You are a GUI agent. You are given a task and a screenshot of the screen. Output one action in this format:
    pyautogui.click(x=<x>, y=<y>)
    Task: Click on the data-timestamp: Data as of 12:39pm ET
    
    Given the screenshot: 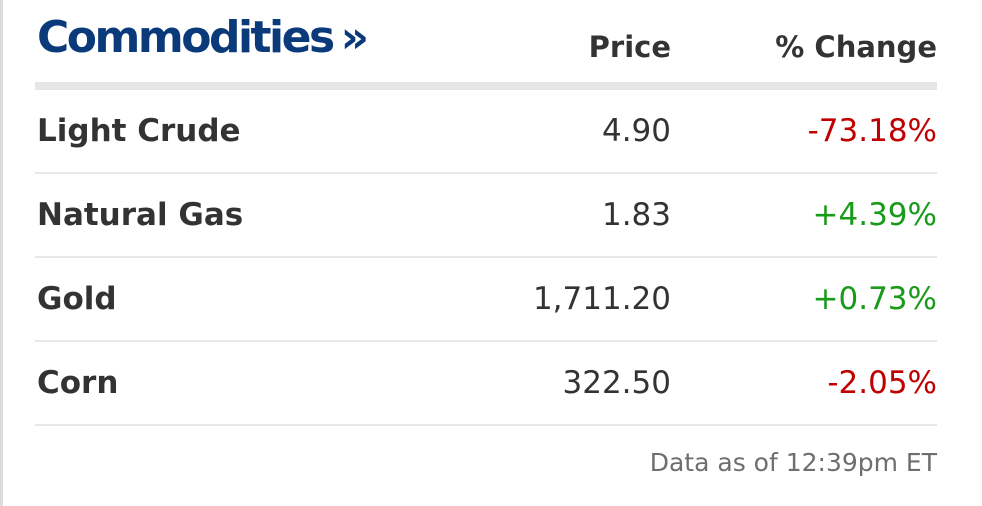 What is the action you would take?
    pyautogui.click(x=793, y=462)
    